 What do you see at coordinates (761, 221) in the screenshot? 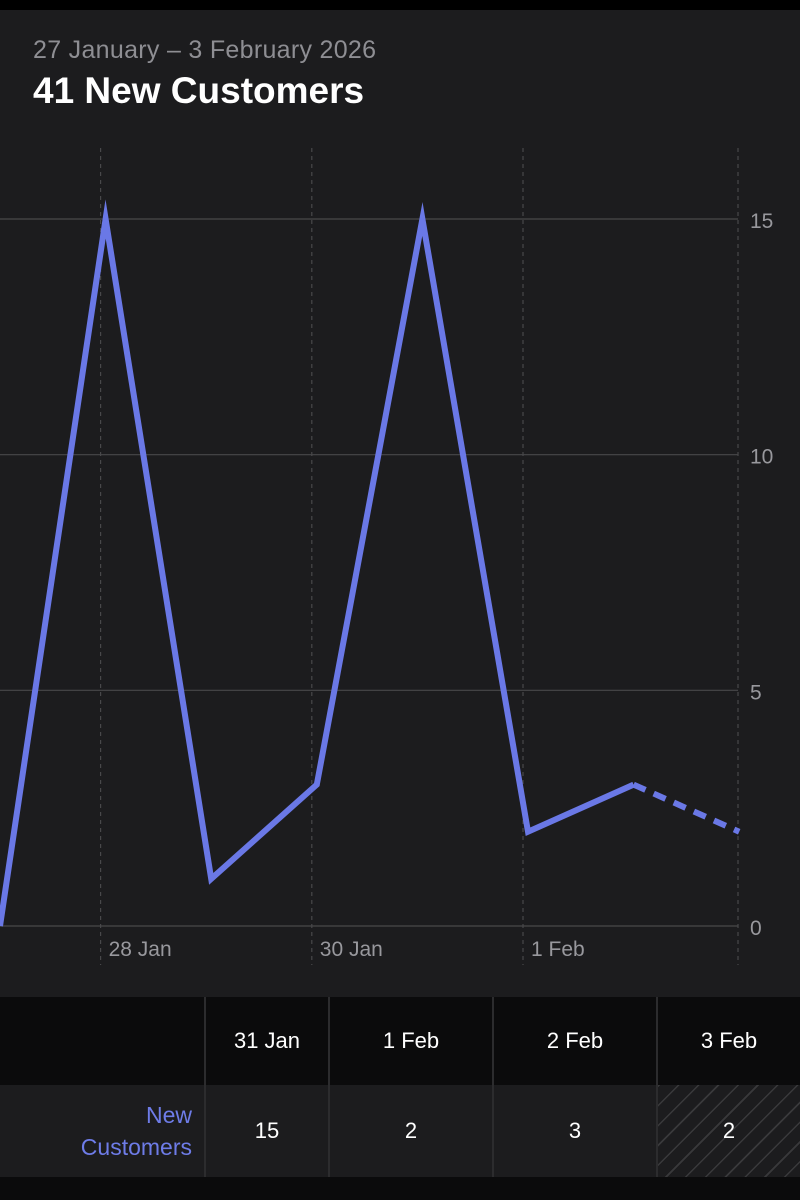
I see `y-tick-label: 15` at bounding box center [761, 221].